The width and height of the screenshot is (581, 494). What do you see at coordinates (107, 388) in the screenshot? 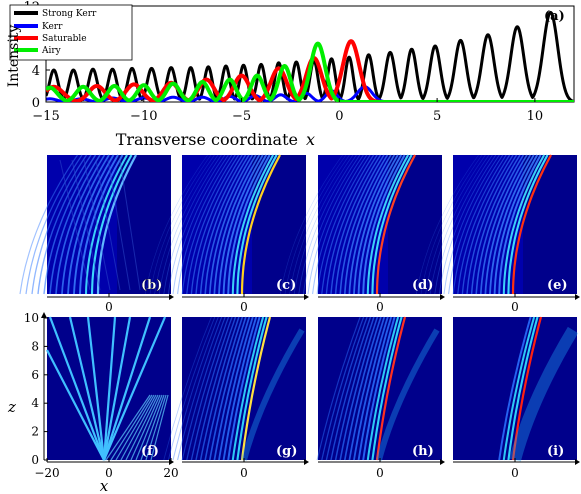
I see `heatmap-f-rays` at bounding box center [107, 388].